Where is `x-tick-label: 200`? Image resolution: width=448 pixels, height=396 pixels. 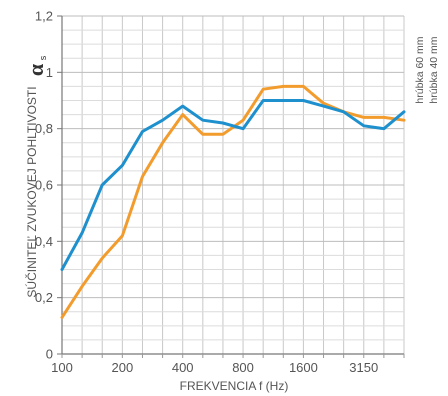
x-tick-label: 200 is located at coordinates (123, 367).